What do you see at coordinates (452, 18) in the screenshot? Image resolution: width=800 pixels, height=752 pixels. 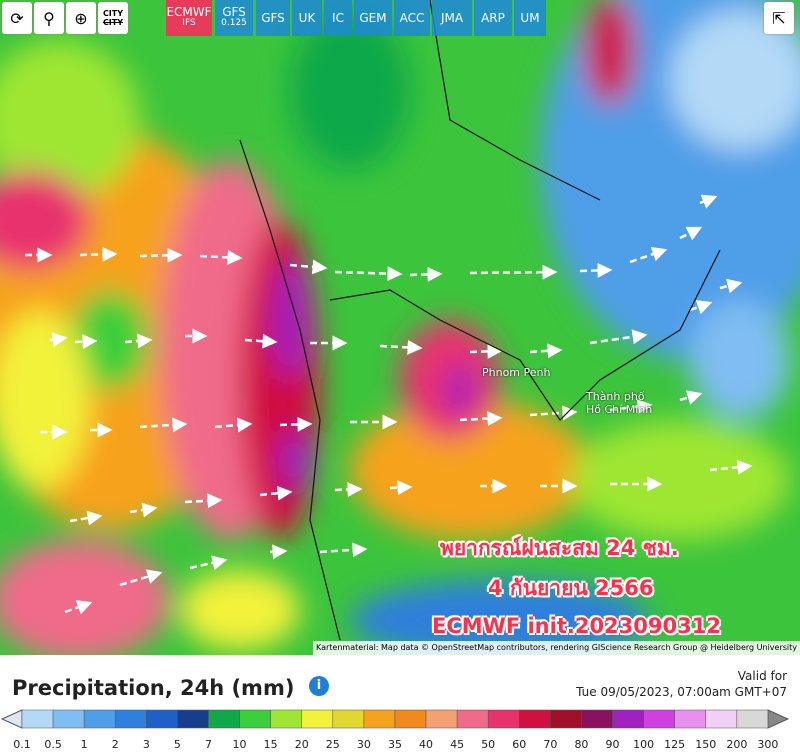 I see `model-tab: JMA` at bounding box center [452, 18].